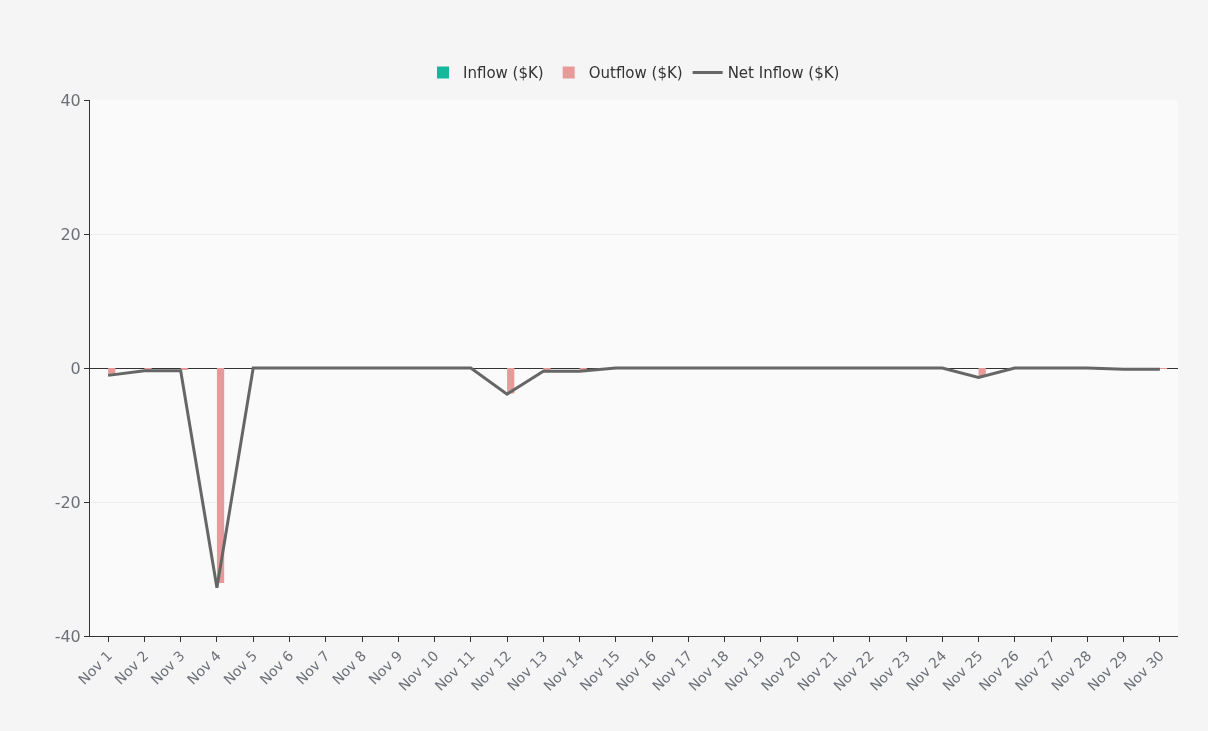  What do you see at coordinates (503, 73) in the screenshot?
I see `legend-label: Inflow ($K)` at bounding box center [503, 73].